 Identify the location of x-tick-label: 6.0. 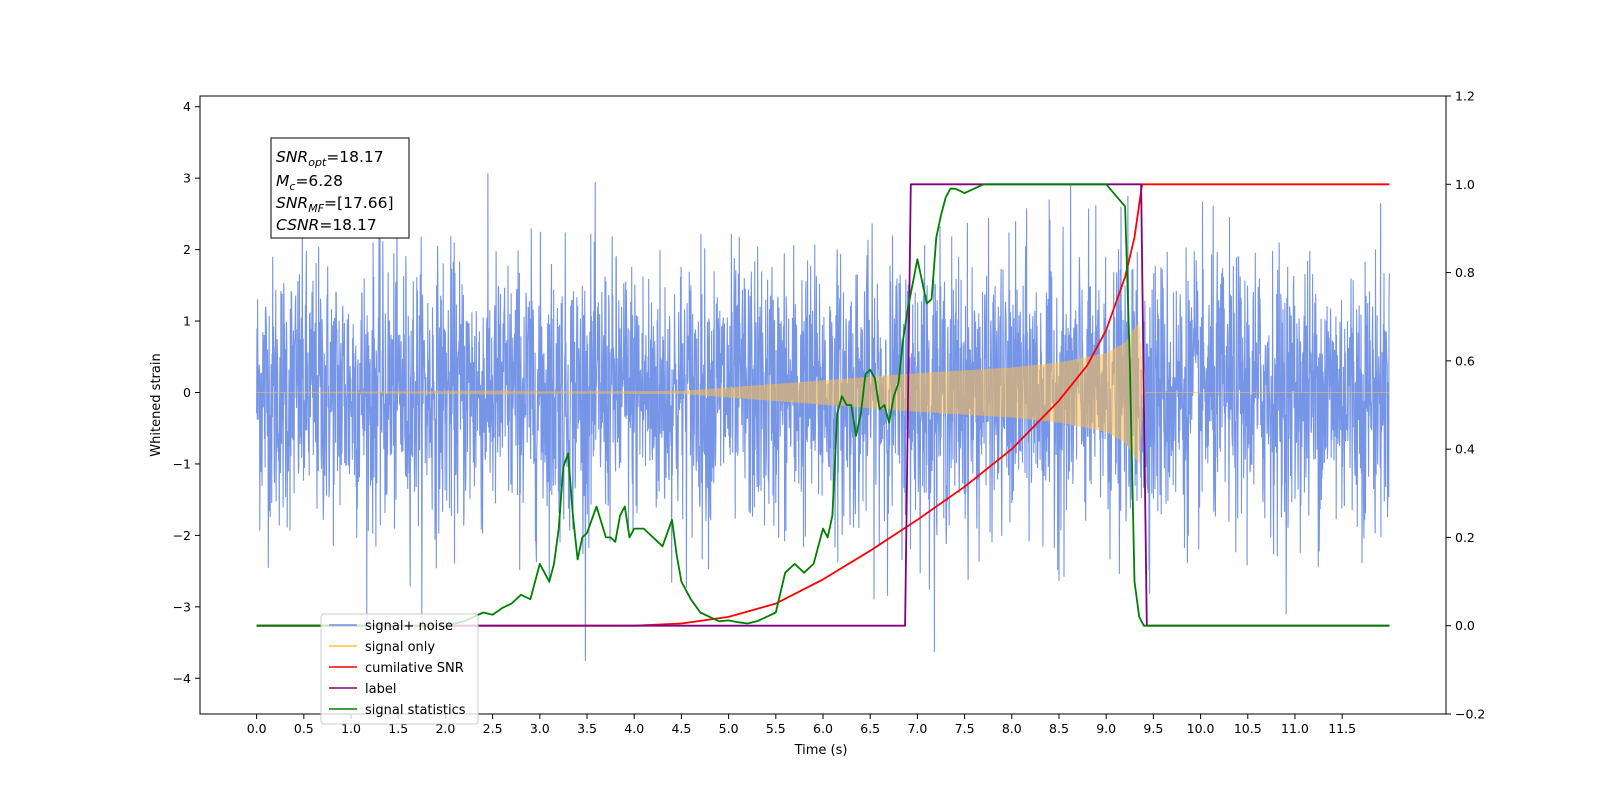
(823, 728).